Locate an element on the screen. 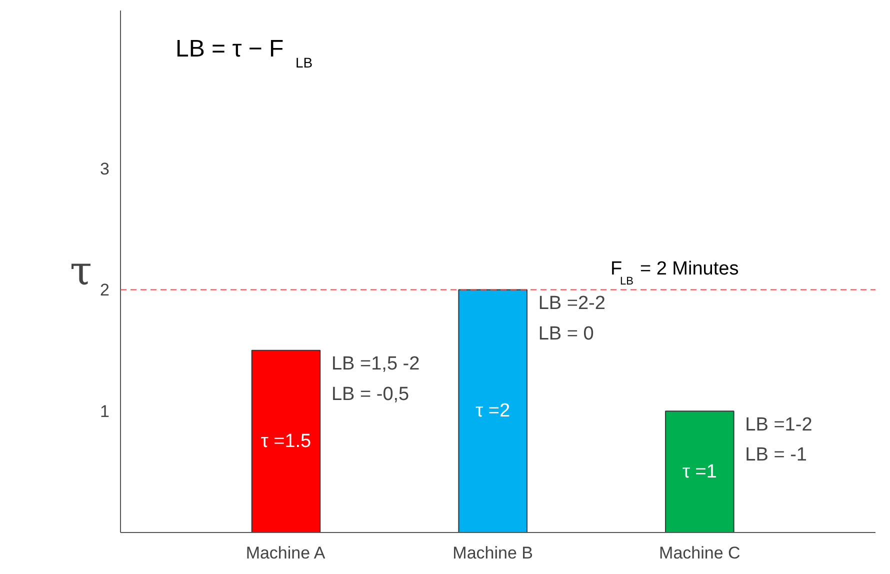 The image size is (890, 574). x-tick-label: Machine B is located at coordinates (492, 553).